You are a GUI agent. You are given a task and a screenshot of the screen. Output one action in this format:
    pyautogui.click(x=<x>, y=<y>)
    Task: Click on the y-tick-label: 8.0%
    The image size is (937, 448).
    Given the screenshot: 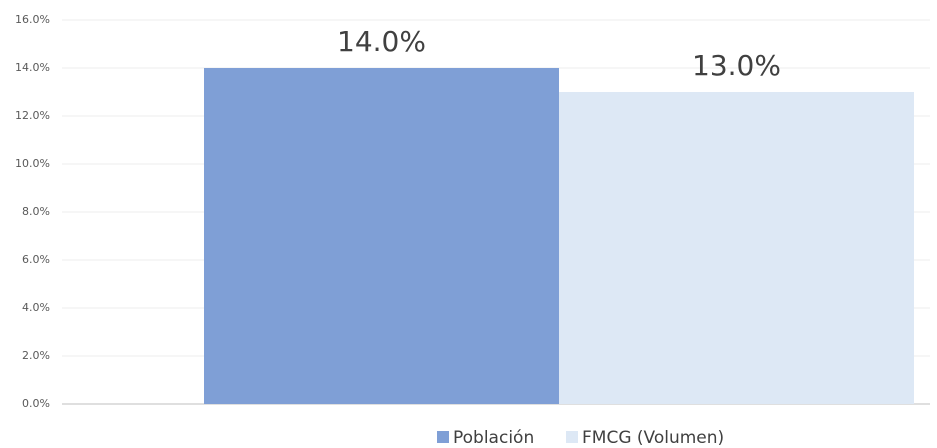 What is the action you would take?
    pyautogui.click(x=36, y=211)
    